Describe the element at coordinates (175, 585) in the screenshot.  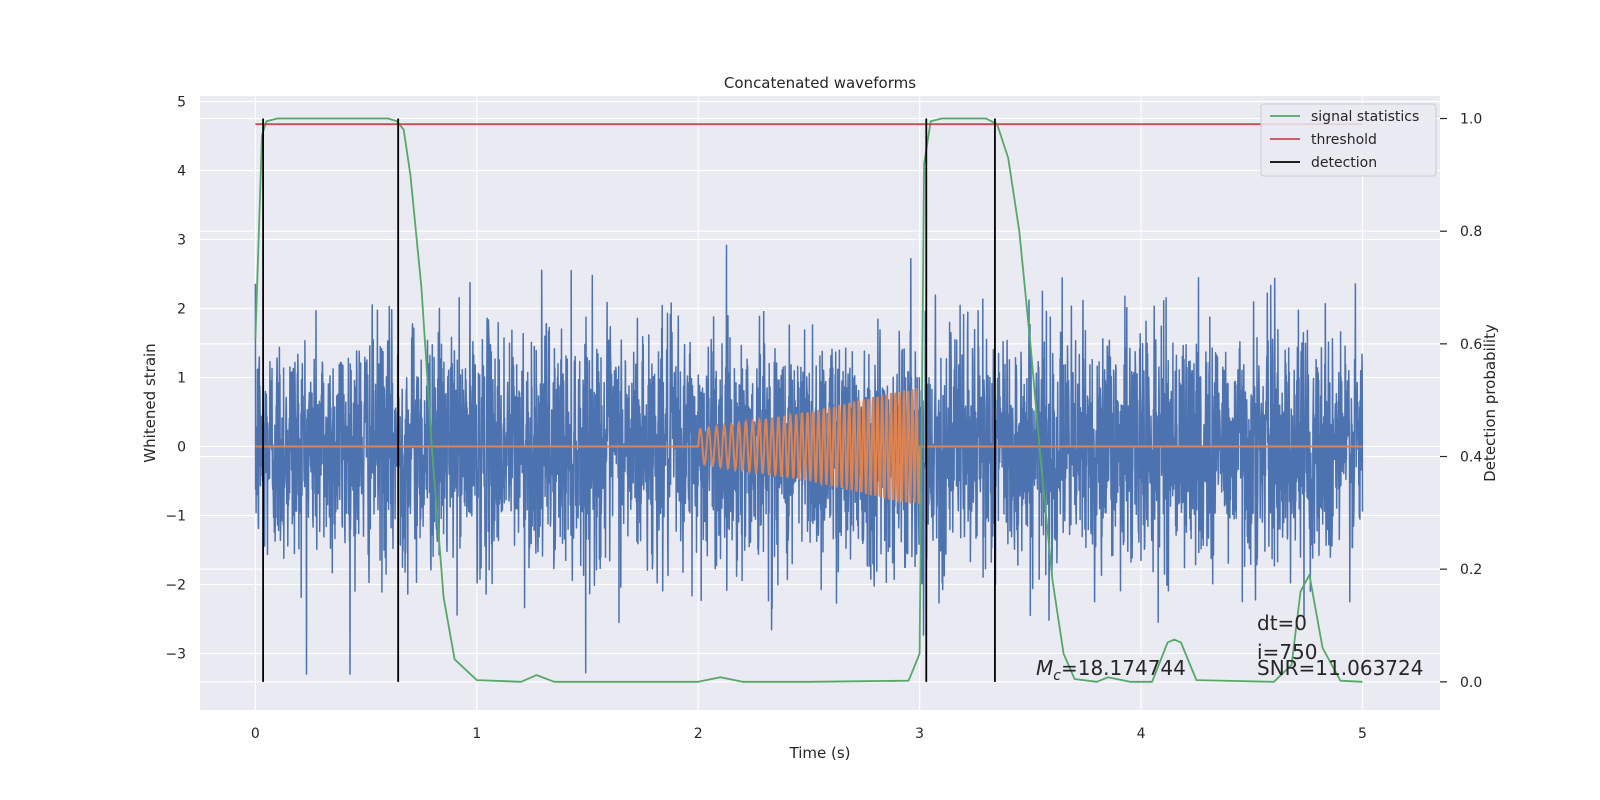
I see `y-tick-label-1: −2` at that location.